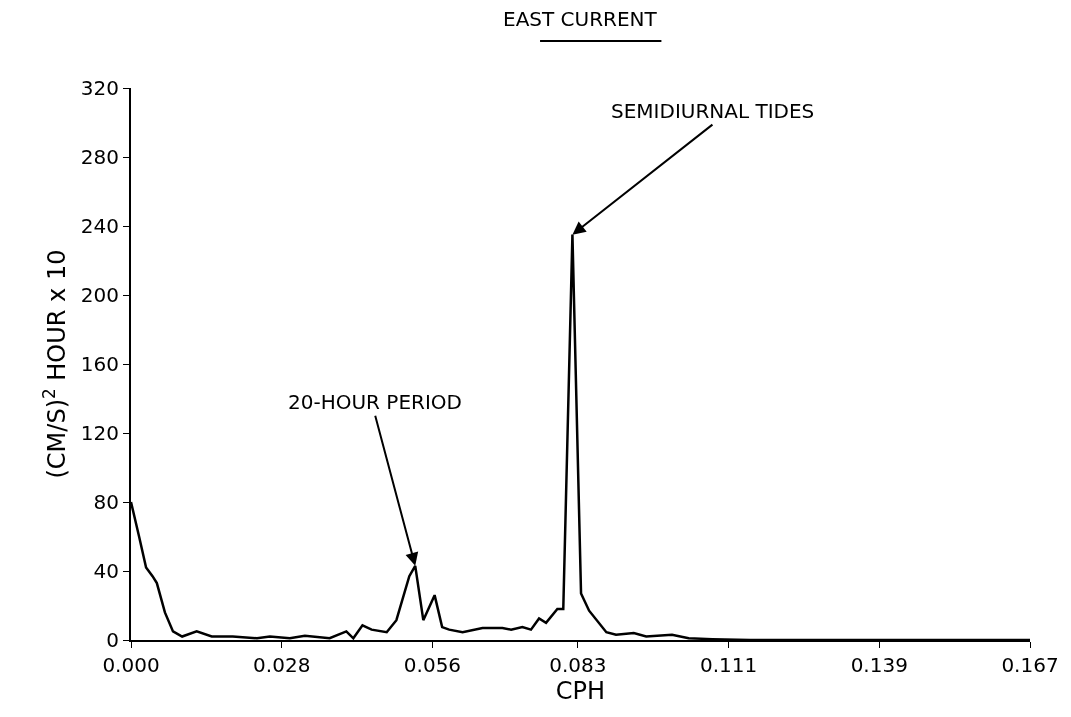 This screenshot has height=717, width=1071. Describe the element at coordinates (375, 402) in the screenshot. I see `annotation: 20-HOUR PERIOD` at that location.